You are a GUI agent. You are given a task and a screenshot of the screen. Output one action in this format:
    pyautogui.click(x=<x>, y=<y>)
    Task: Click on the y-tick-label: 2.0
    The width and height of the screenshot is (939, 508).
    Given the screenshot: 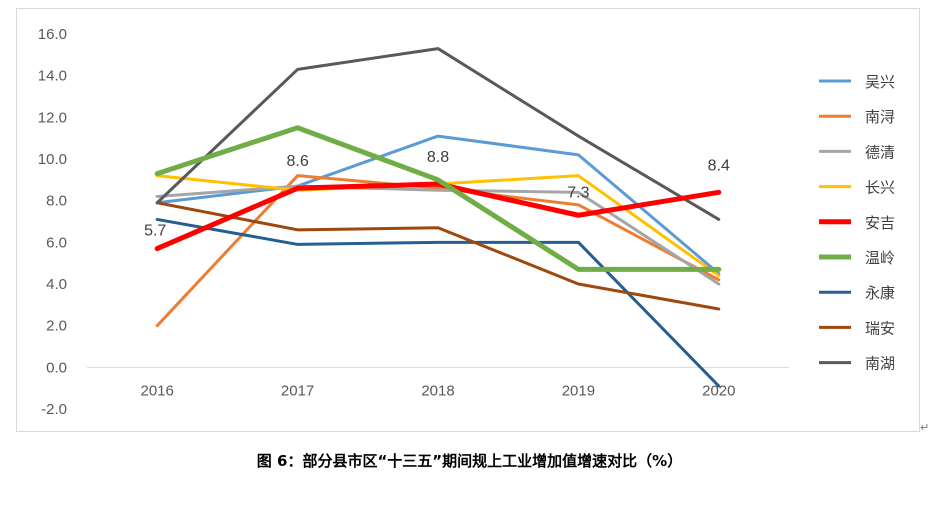 What is the action you would take?
    pyautogui.click(x=56, y=326)
    